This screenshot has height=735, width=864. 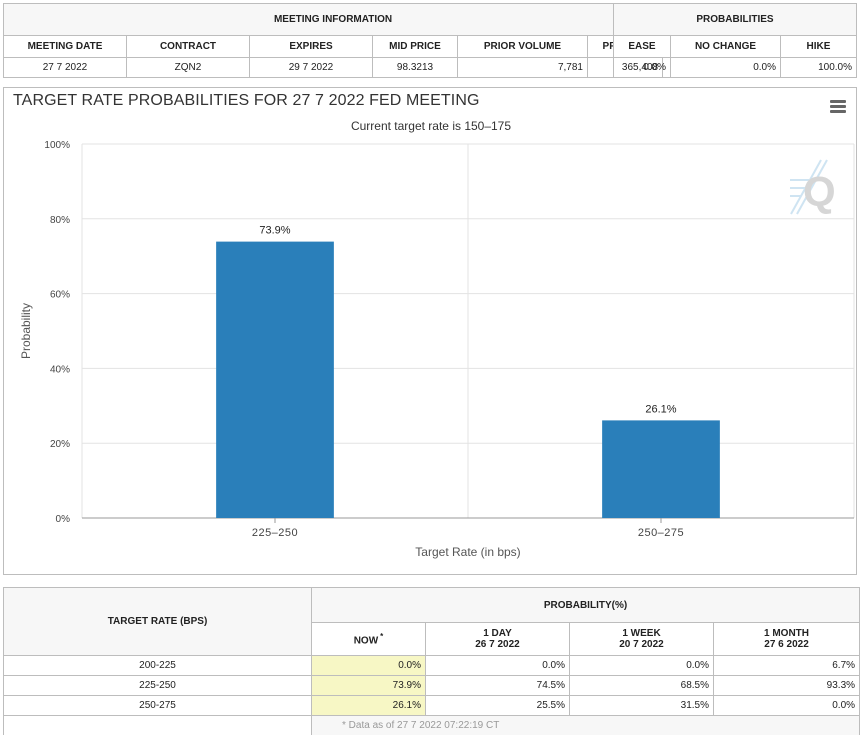 I want to click on month-cell: 0.0%, so click(x=786, y=705).